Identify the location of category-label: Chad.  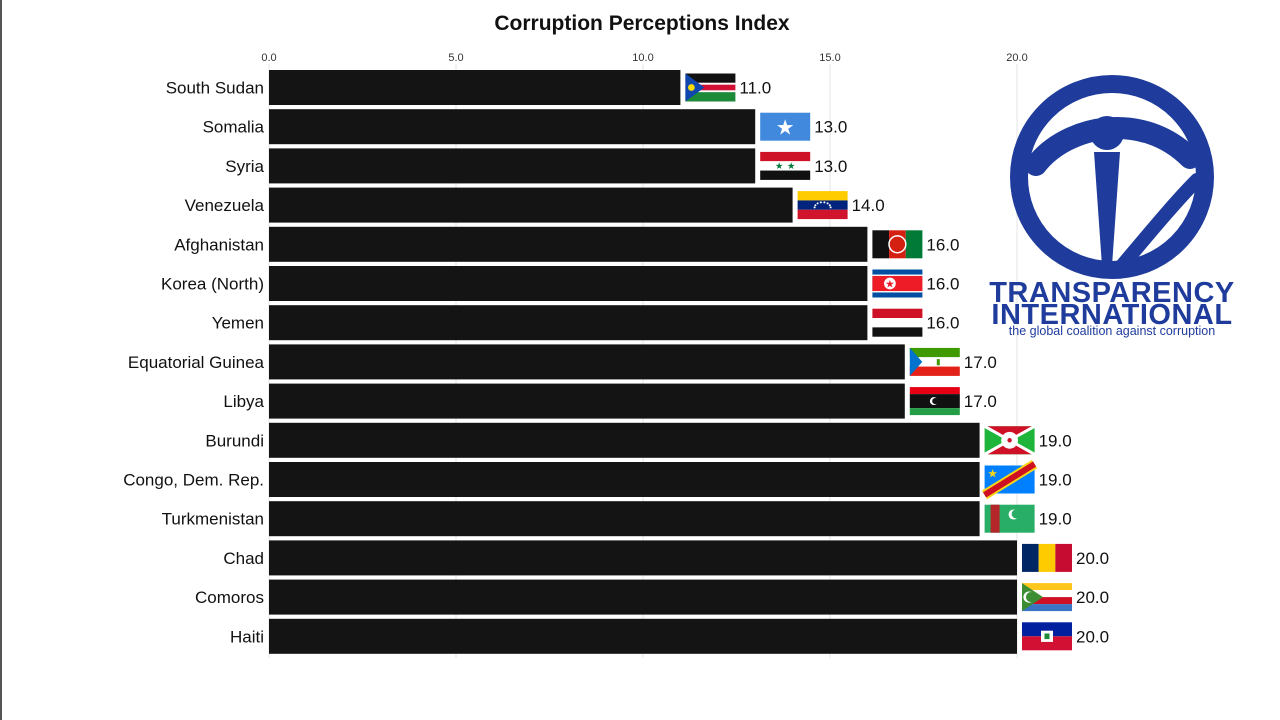
(243, 558).